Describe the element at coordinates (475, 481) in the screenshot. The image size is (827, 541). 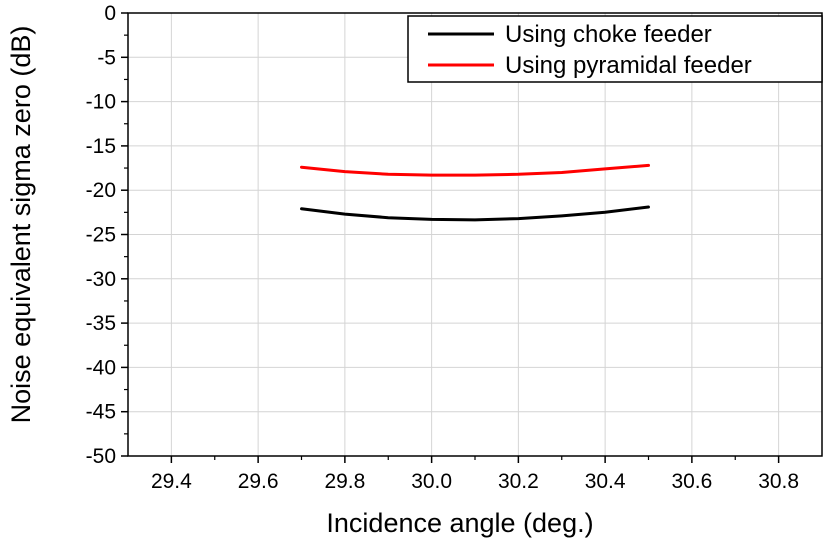
I see `x-tick-labels: 29.4 29.6 29.8 30.0 30.2 30.4 30.6 30.8` at that location.